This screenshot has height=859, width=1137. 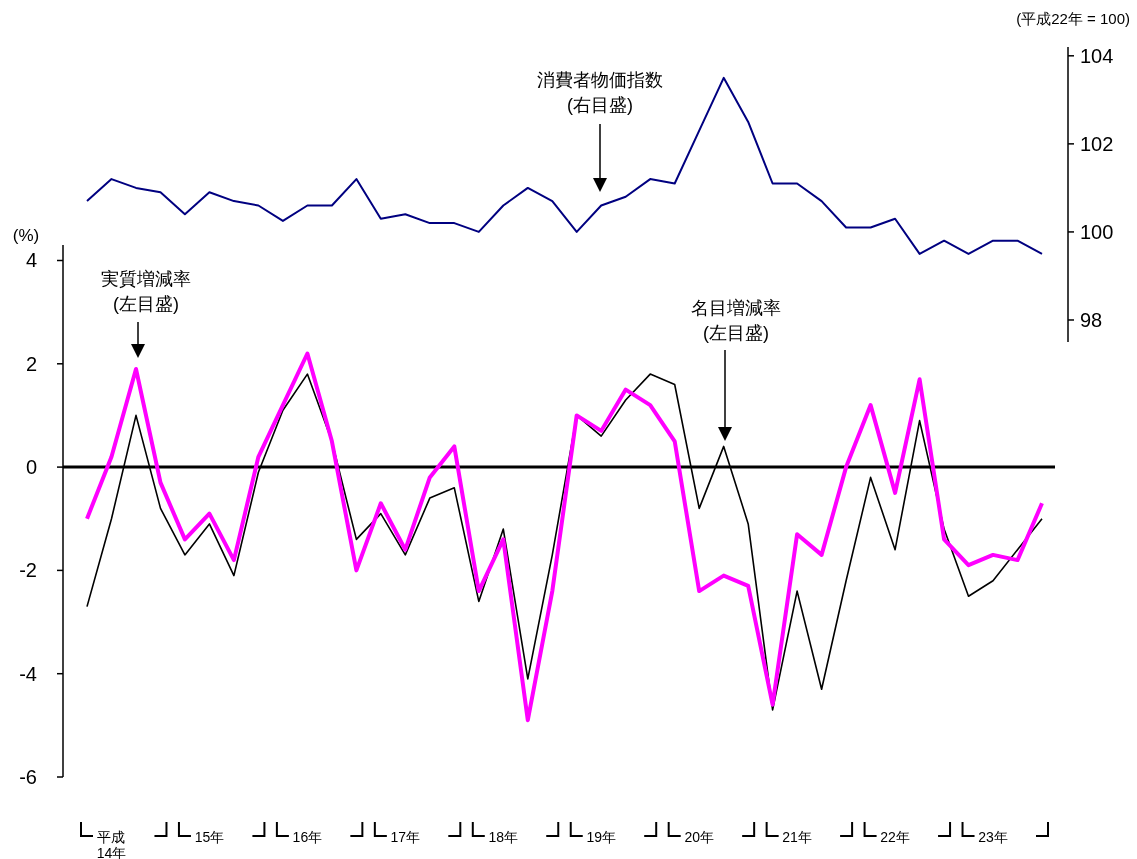 What do you see at coordinates (600, 92) in the screenshot?
I see `annotation: 消費者物価指数 (右目盛)` at bounding box center [600, 92].